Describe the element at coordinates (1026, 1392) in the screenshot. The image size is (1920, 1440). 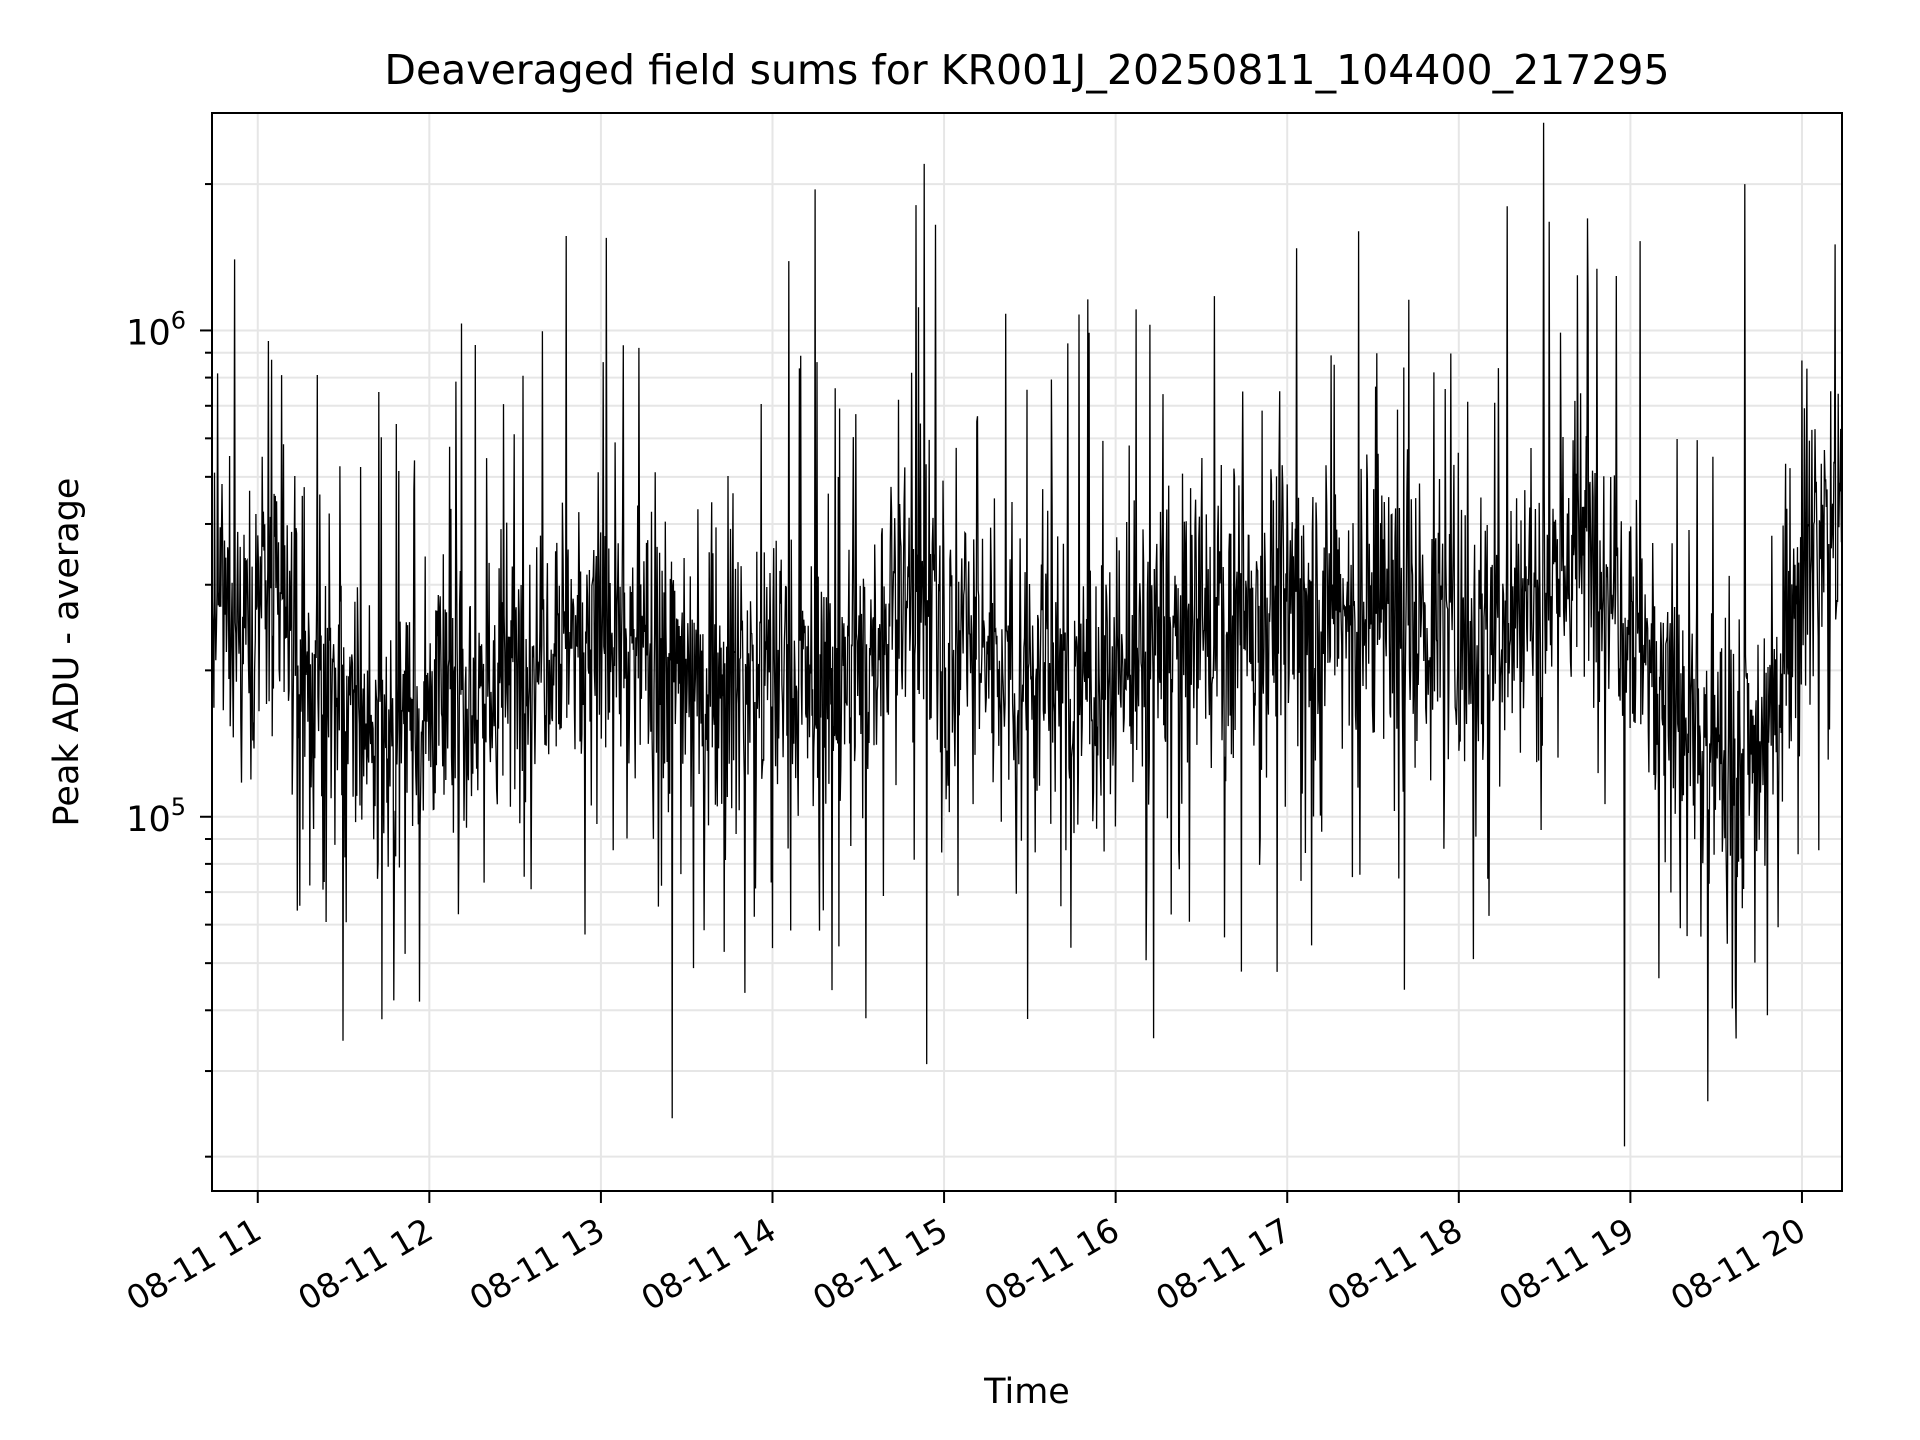
I see `x-axis-label: Time` at that location.